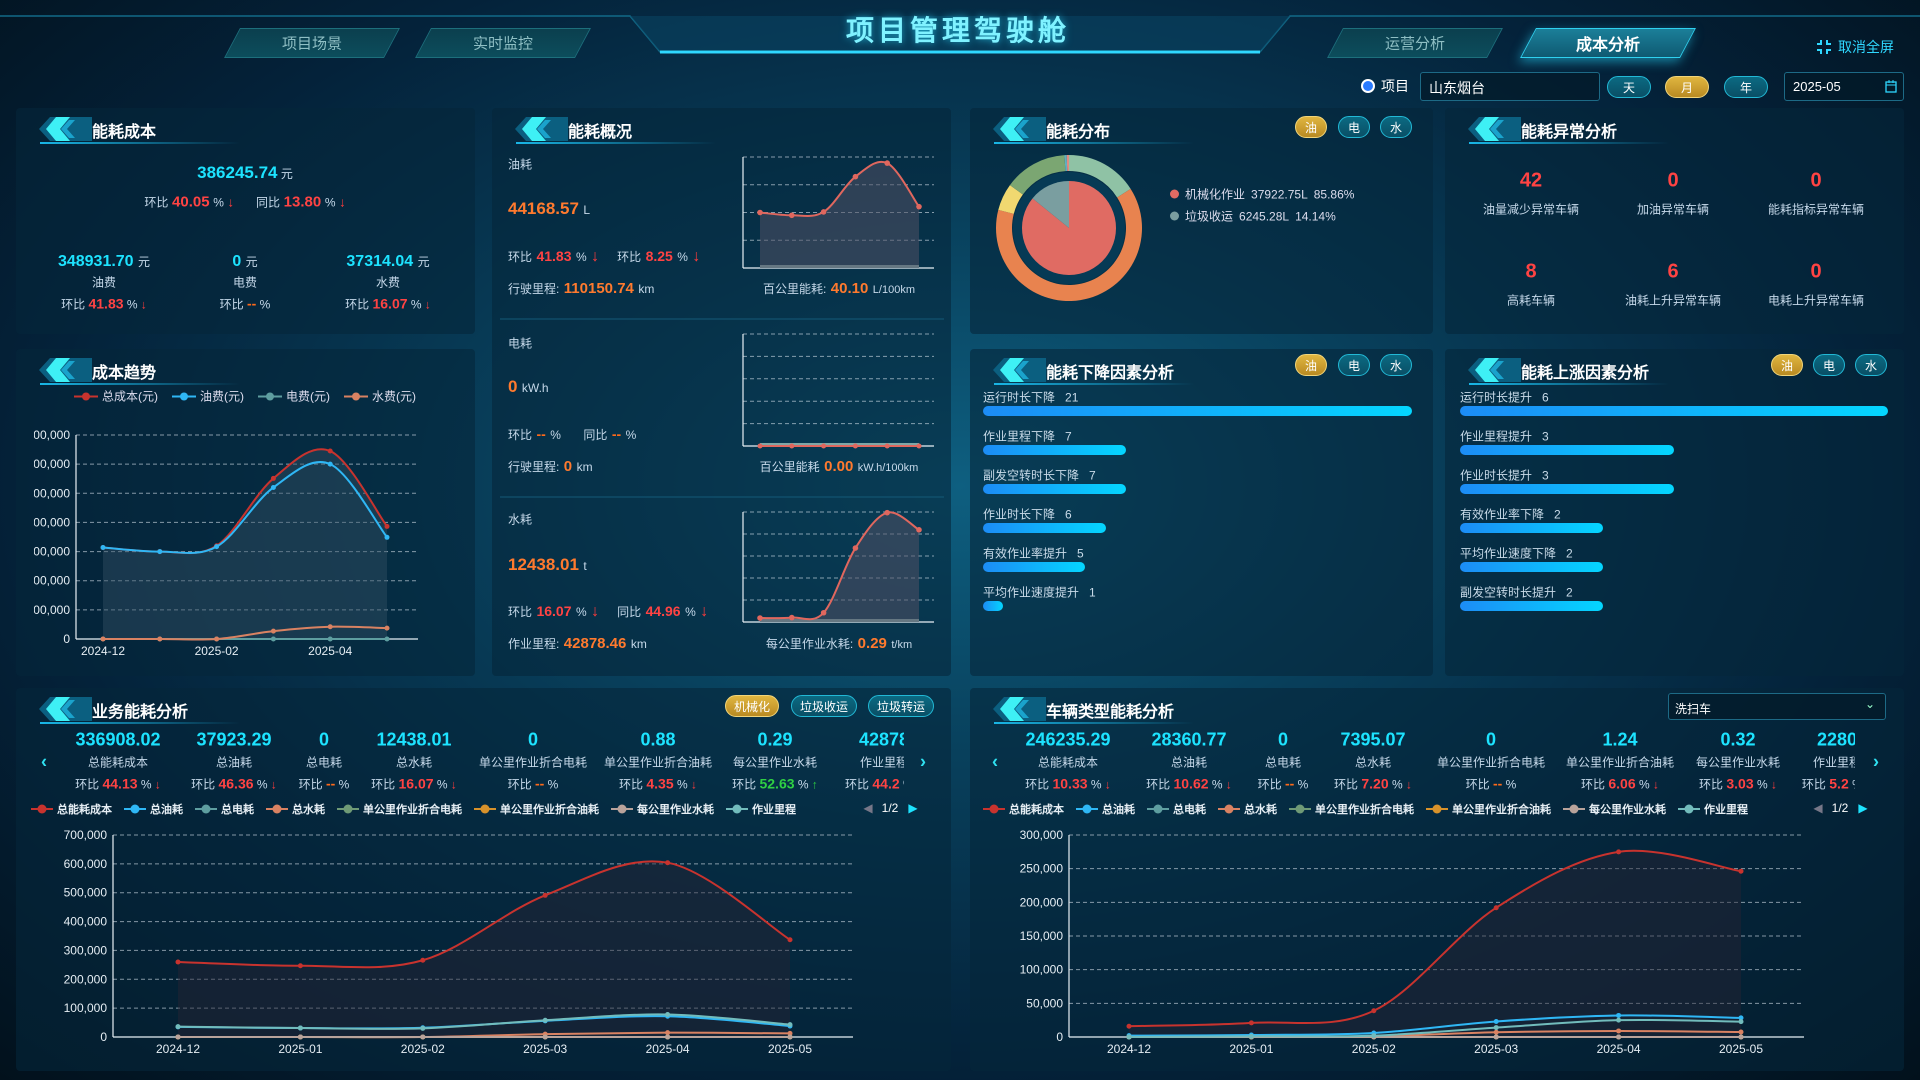 Image resolution: width=1920 pixels, height=1080 pixels. Describe the element at coordinates (1629, 87) in the screenshot. I see `period-day-button: 天` at that location.